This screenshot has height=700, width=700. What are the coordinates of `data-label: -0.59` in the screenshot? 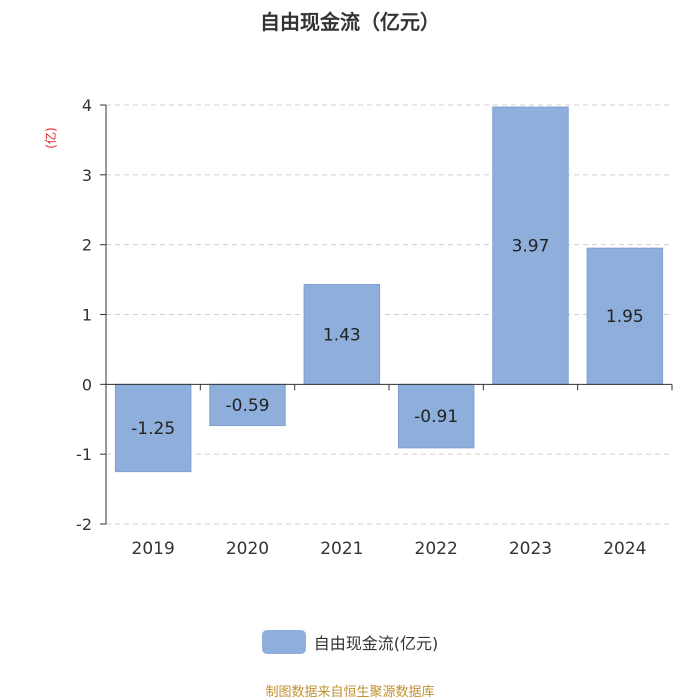 It's located at (248, 406).